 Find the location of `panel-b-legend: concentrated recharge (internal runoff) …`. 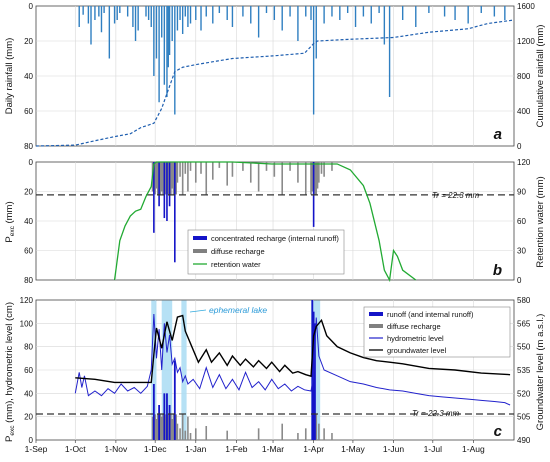

panel-b-legend: concentrated recharge (internal runoff) … is located at coordinates (266, 252).